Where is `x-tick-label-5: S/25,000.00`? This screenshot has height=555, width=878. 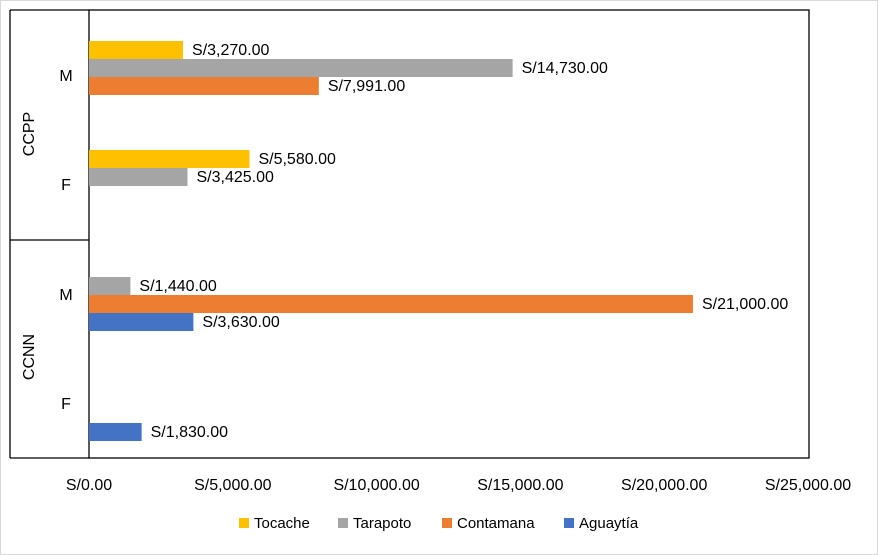 x-tick-label-5: S/25,000.00 is located at coordinates (808, 485).